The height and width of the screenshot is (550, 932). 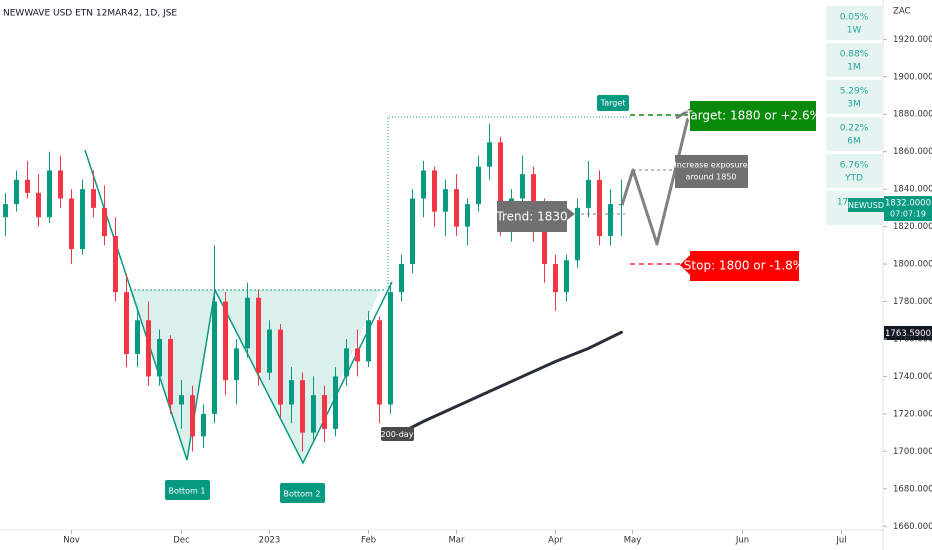 What do you see at coordinates (655, 181) in the screenshot?
I see `path-arrow` at bounding box center [655, 181].